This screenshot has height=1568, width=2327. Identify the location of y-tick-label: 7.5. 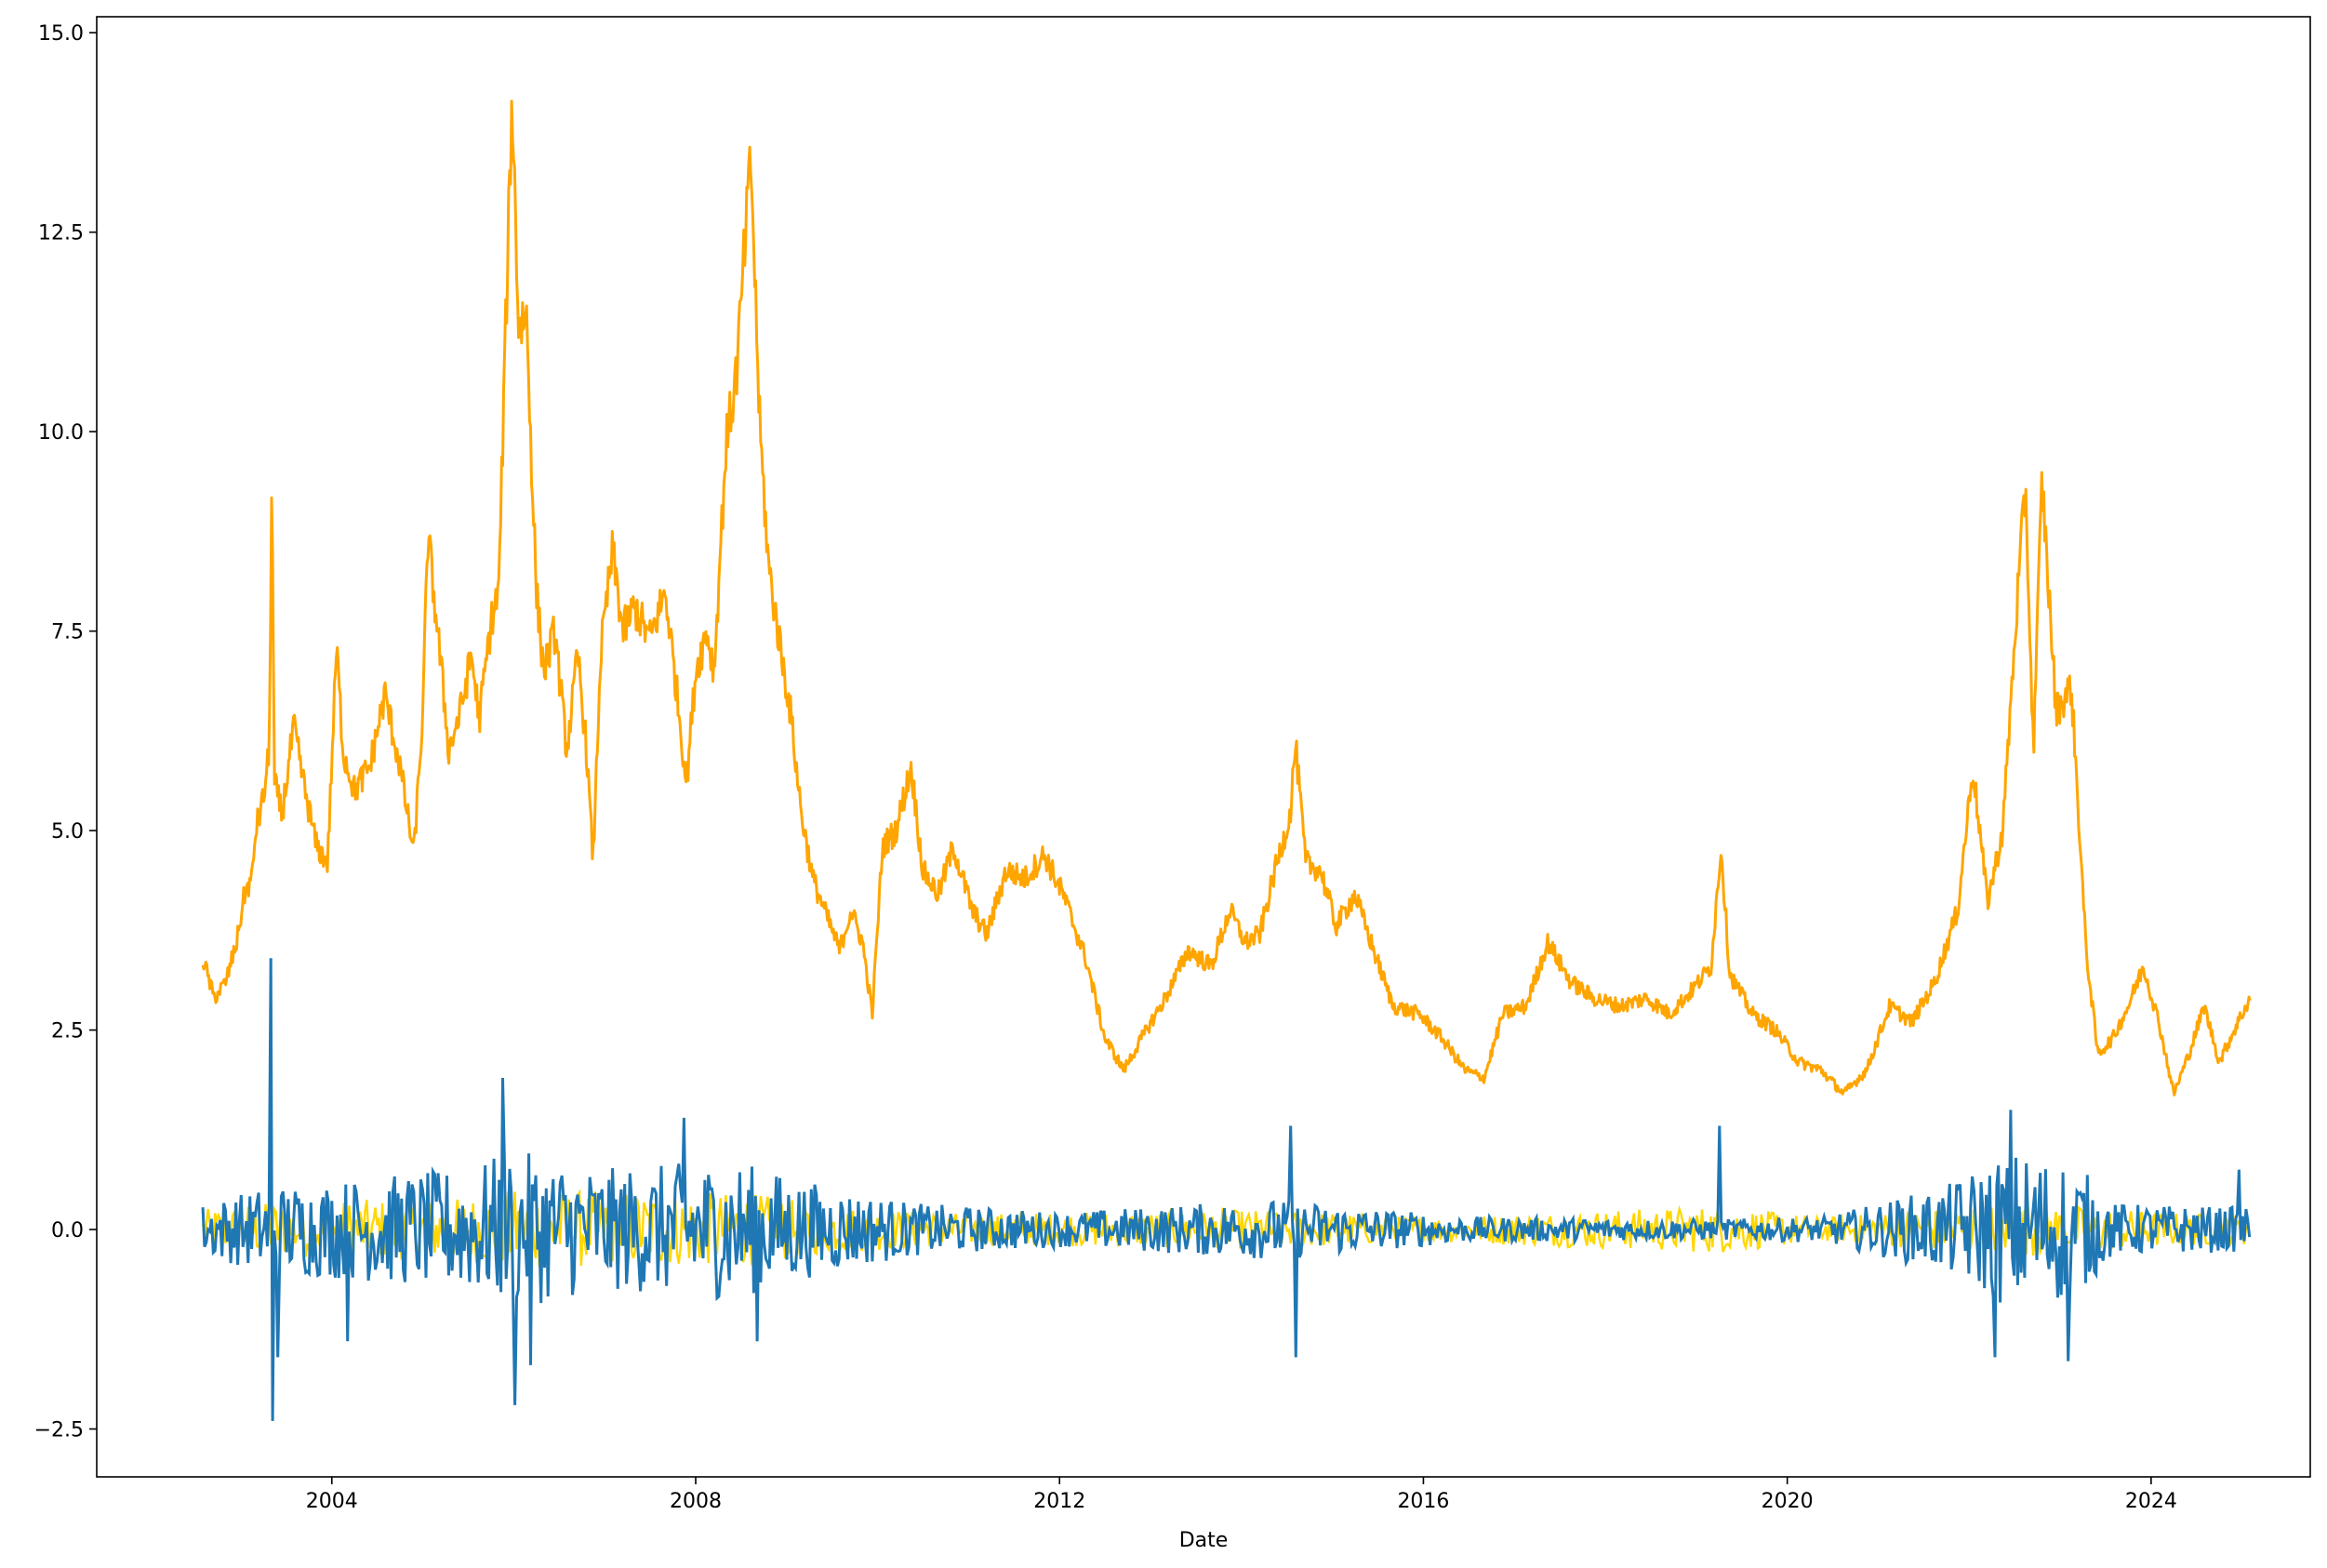
(67, 632).